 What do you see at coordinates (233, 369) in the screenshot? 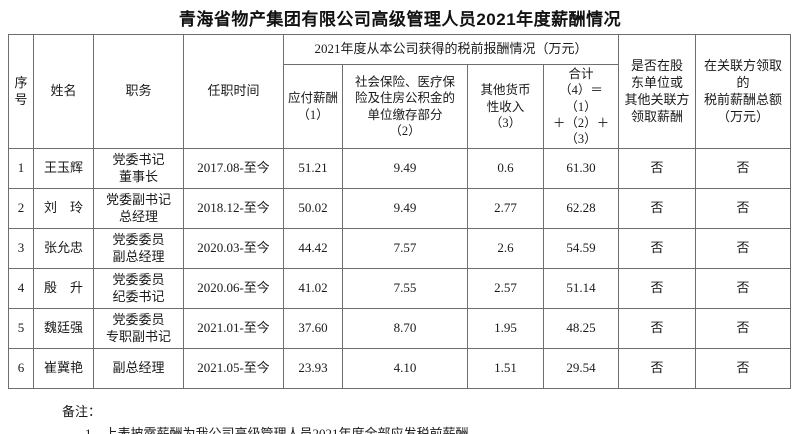
I see `cell-tenure: 2021.05-至今` at bounding box center [233, 369].